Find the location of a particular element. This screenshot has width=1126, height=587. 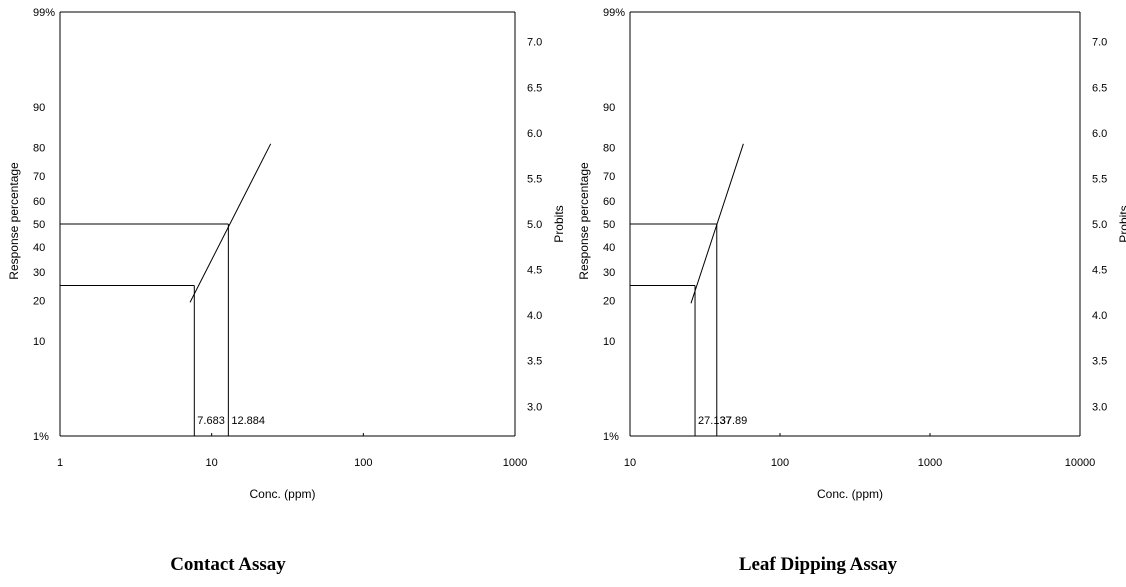

lc-value-label: 12.884 is located at coordinates (248, 421).